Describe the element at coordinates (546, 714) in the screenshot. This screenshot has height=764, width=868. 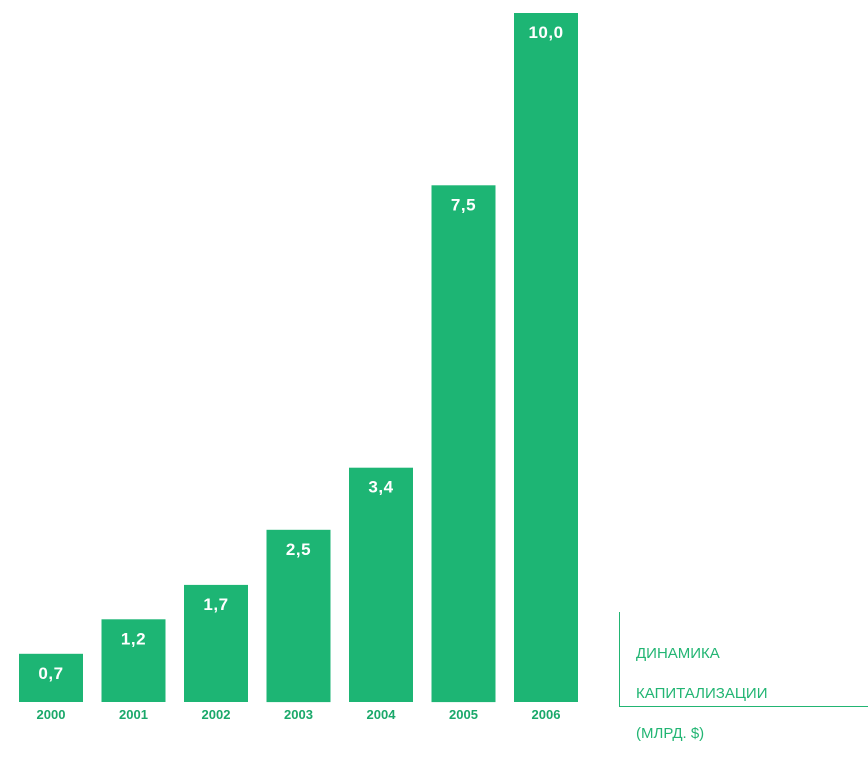
I see `x-tick-label-2006: 2006` at that location.